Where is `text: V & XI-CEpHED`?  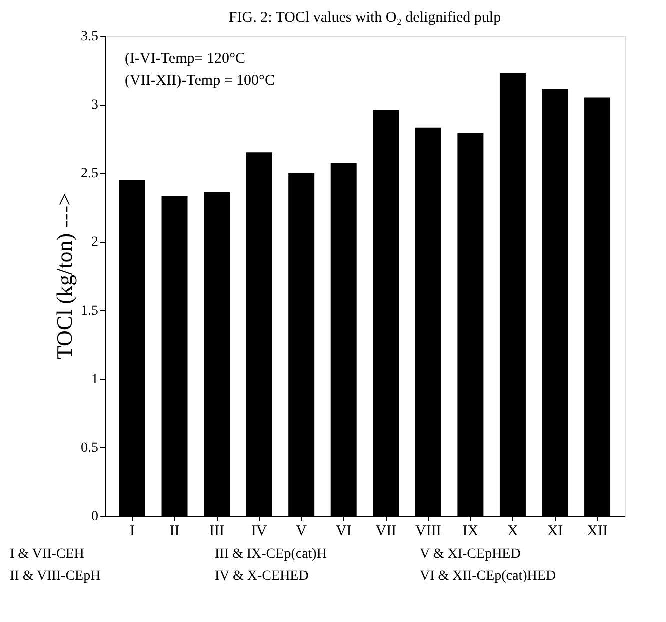 text: V & XI-CEpHED is located at coordinates (470, 554).